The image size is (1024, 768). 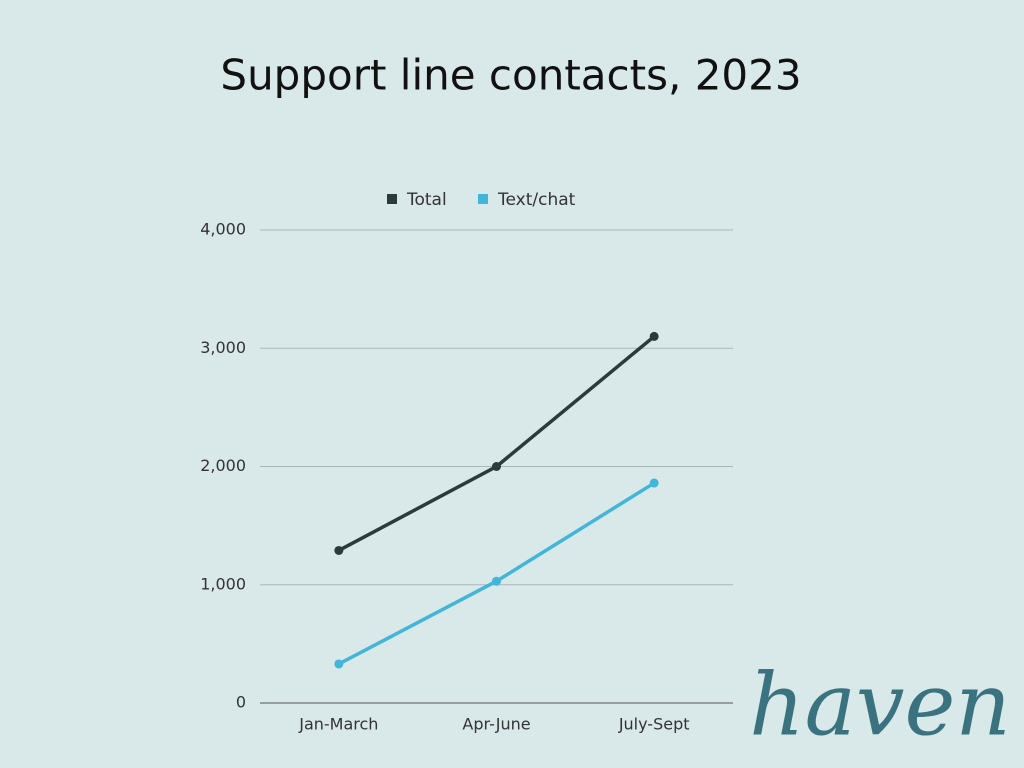 I want to click on y-tick-label: 2,000, so click(x=223, y=465).